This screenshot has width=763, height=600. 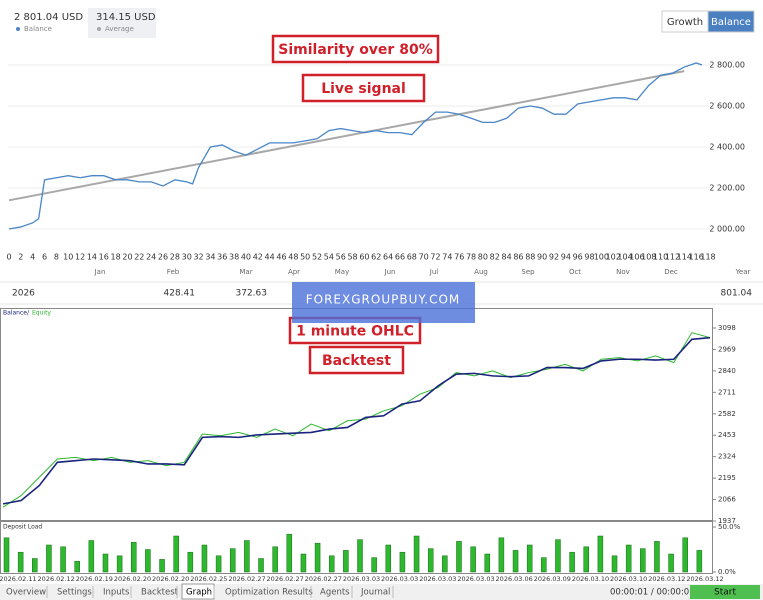 What do you see at coordinates (727, 328) in the screenshot?
I see `y-tick-label: 3098` at bounding box center [727, 328].